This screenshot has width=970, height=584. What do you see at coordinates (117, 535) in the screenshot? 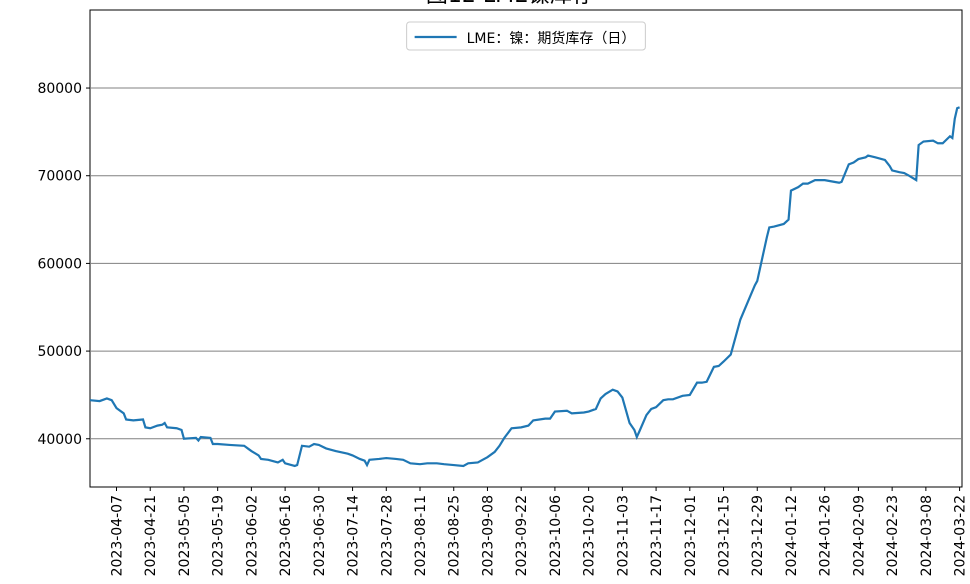
I see `x-tick-label: 2023-04-07` at bounding box center [117, 535].